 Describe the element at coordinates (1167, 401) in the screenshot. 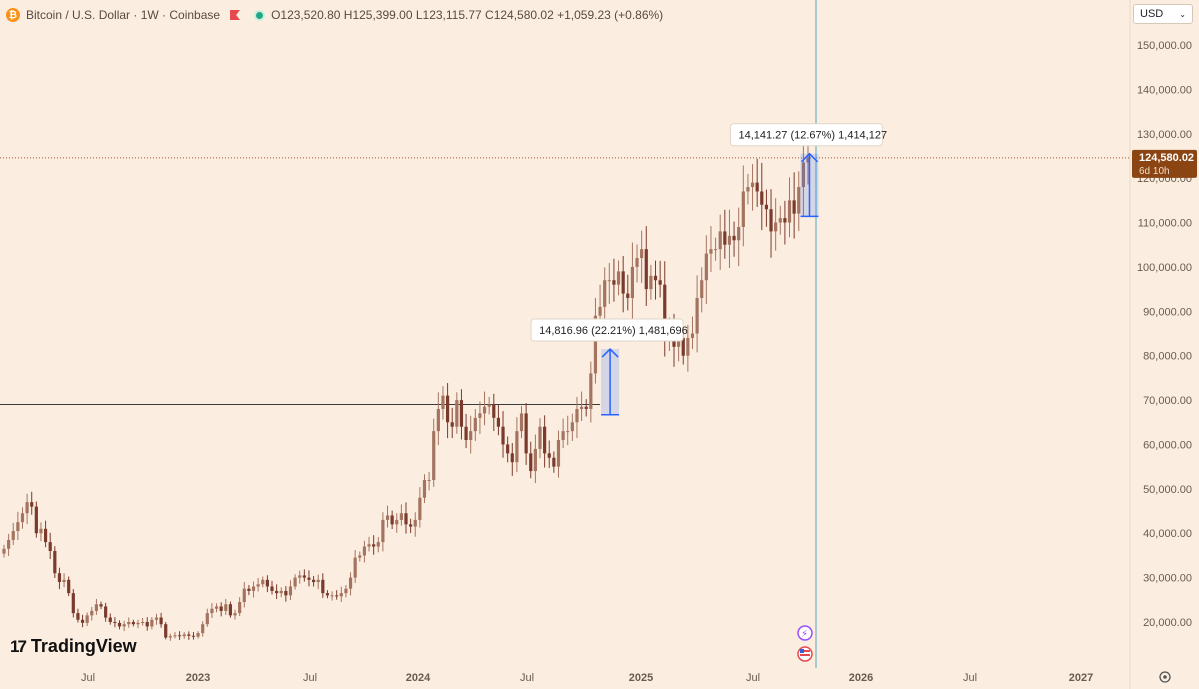

I see `y-tick-label: 70,000.00` at that location.